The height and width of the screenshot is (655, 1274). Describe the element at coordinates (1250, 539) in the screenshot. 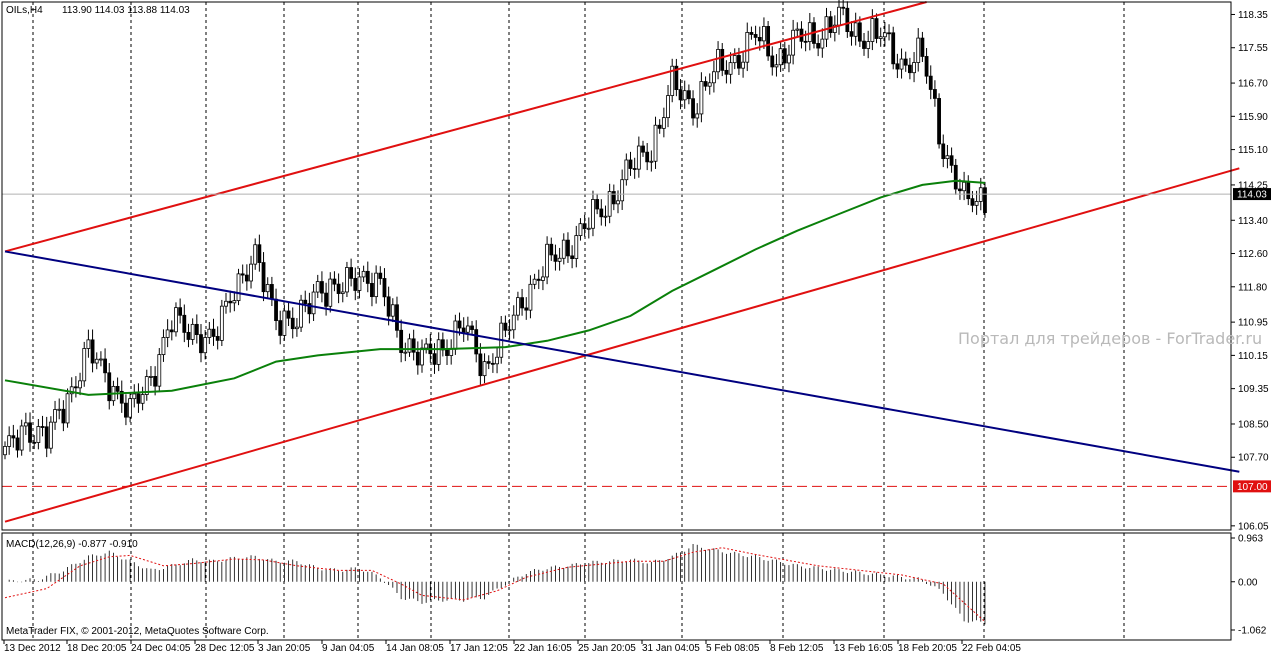

I see `macd-tick-label: 0.963` at that location.